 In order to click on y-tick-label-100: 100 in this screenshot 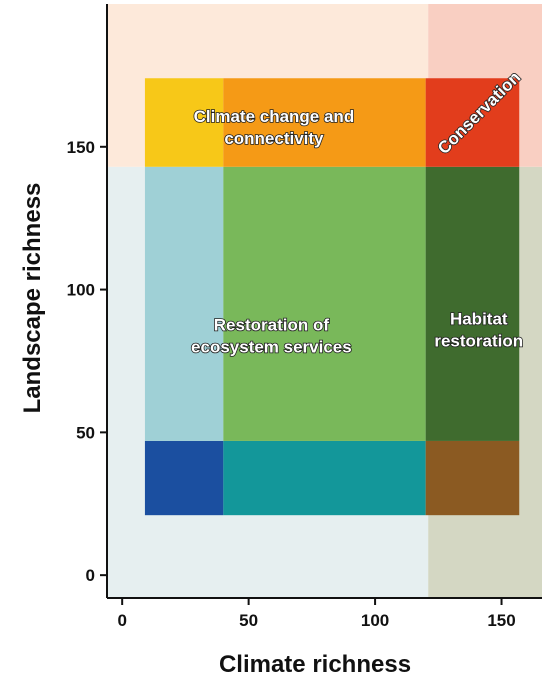, I will do `click(81, 290)`.